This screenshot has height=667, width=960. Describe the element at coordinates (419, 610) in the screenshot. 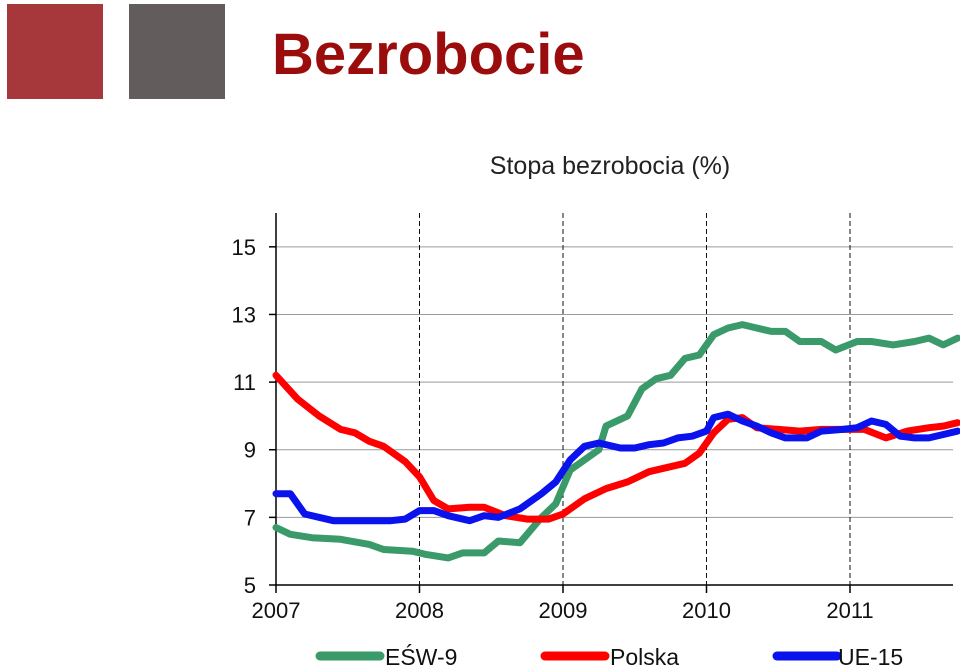

I see `x-tick-label: 2008` at that location.